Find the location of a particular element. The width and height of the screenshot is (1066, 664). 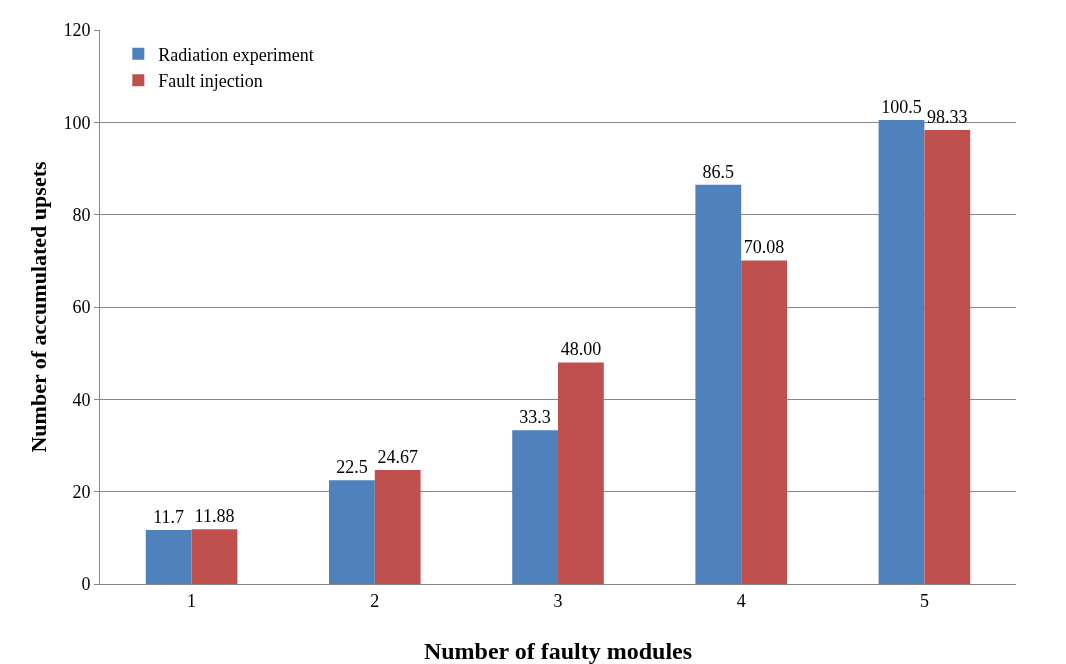

x-tick-label: 1 is located at coordinates (192, 600).